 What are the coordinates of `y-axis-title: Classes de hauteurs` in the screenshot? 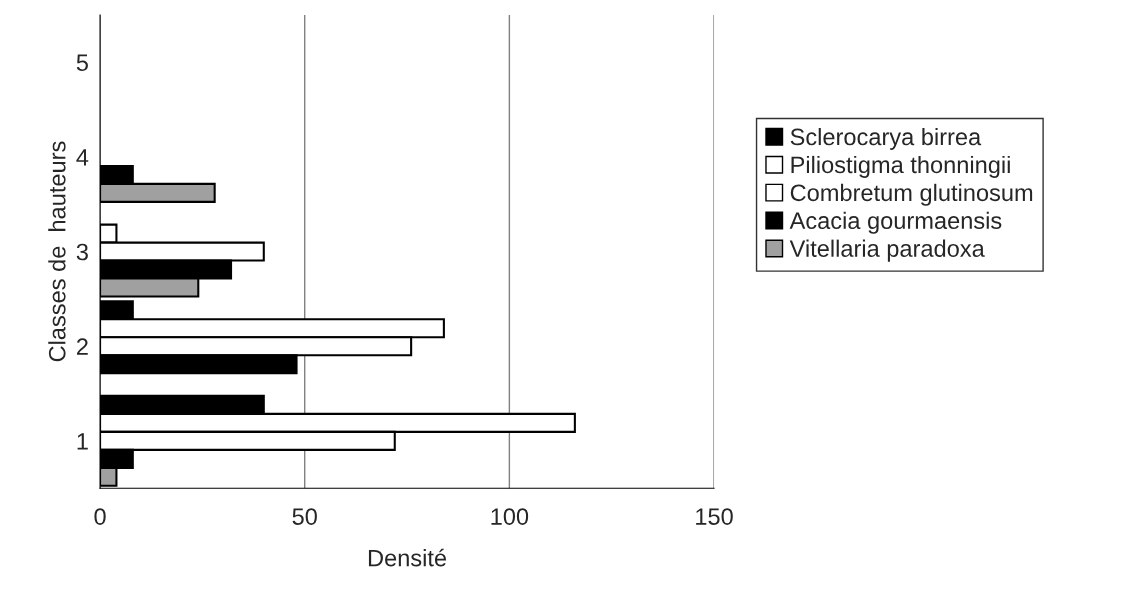 It's located at (57, 251).